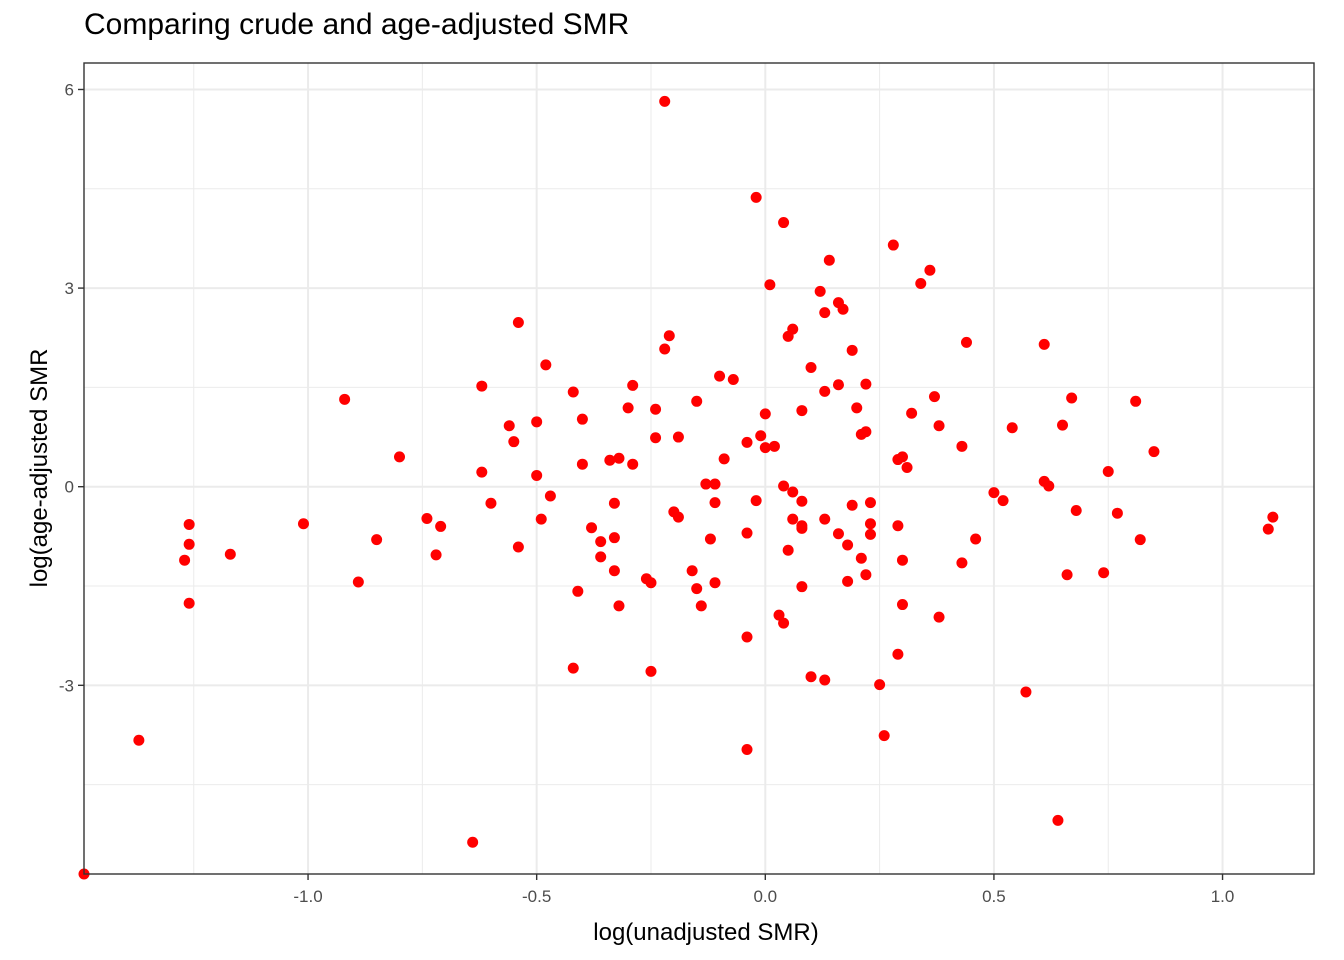  I want to click on chart-title: Comparing crude and age-adjusted SMR, so click(357, 24).